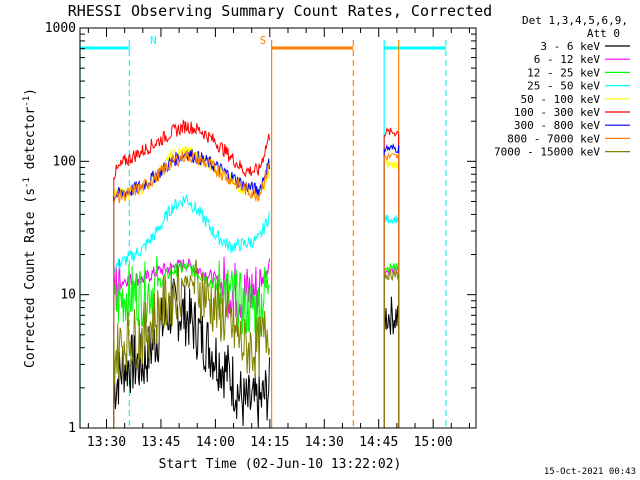 The width and height of the screenshot is (640, 480). I want to click on legend-label: 6 - 12 keV, so click(567, 59).